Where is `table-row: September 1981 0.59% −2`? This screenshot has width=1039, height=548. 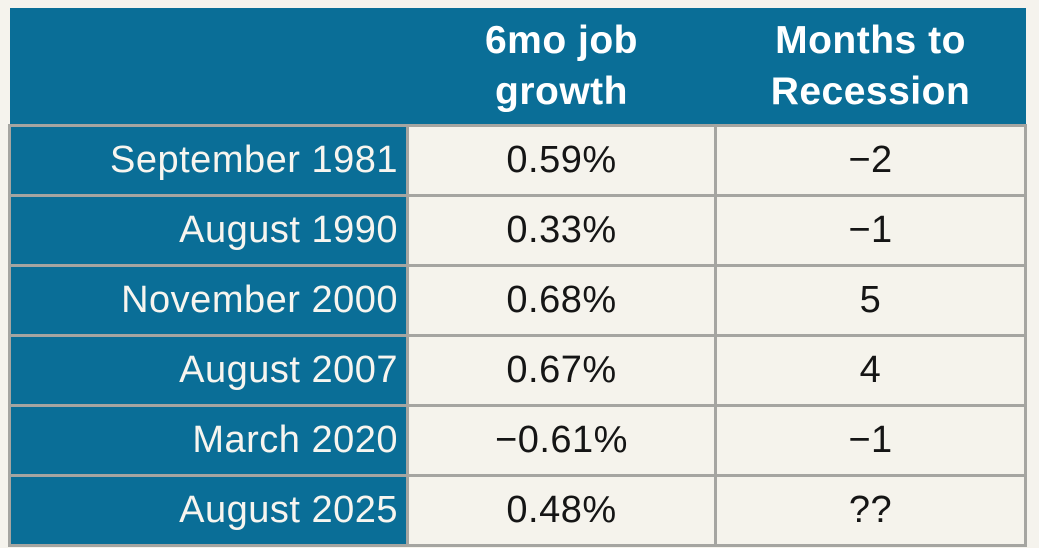 table-row: September 1981 0.59% −2 is located at coordinates (517, 160).